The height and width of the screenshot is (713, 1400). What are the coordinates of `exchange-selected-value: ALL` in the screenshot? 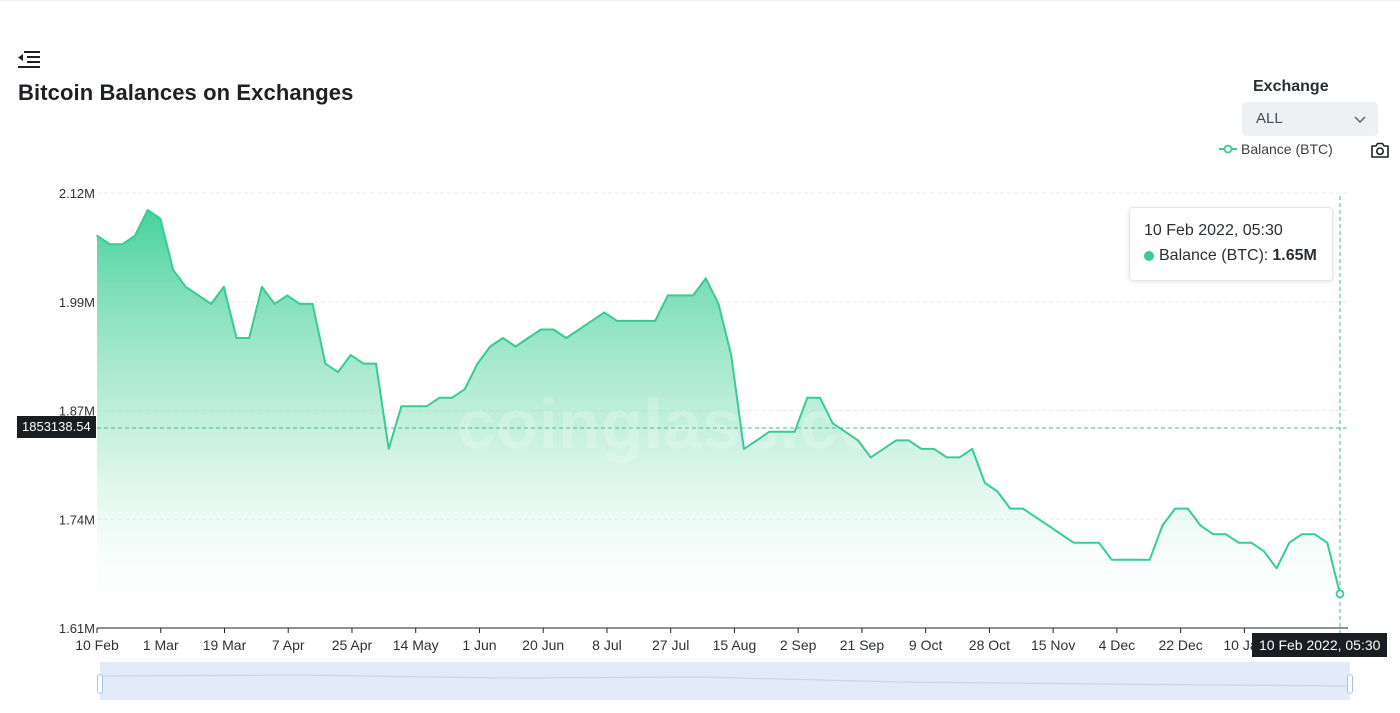 It's located at (1269, 118).